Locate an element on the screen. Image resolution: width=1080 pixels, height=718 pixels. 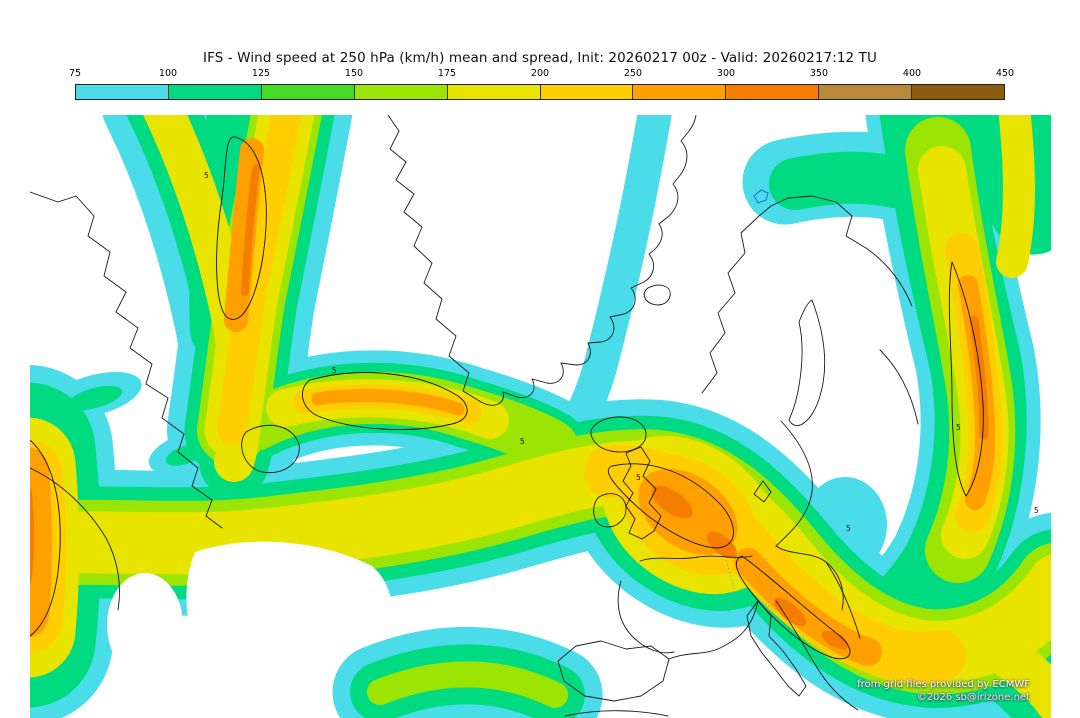
balkan-coastline is located at coordinates (818, 636).